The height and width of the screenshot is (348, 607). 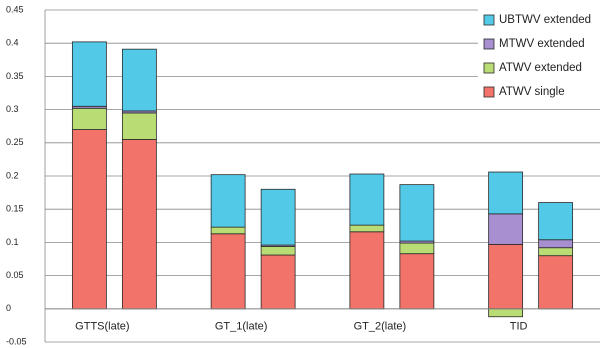 I want to click on legend-label: UBTWV extended, so click(x=545, y=20).